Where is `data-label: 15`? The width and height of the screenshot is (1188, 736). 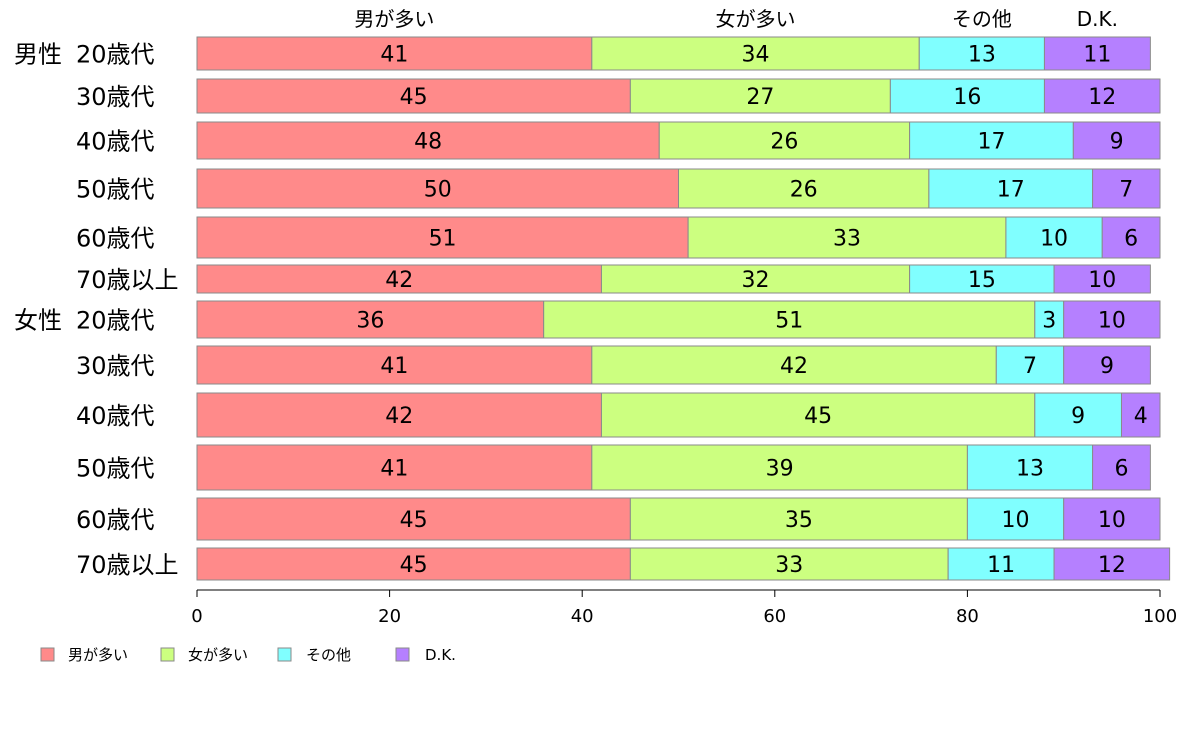 data-label: 15 is located at coordinates (982, 280).